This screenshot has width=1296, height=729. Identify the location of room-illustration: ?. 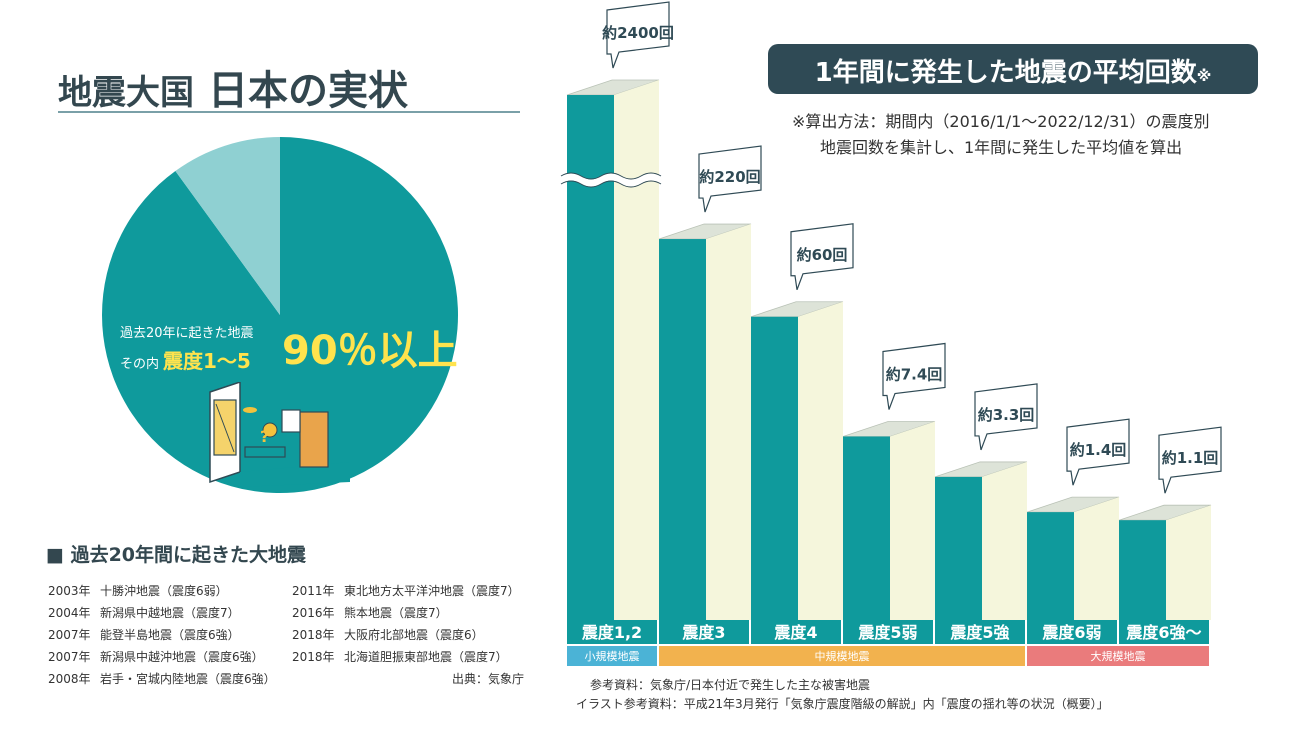
(279, 434).